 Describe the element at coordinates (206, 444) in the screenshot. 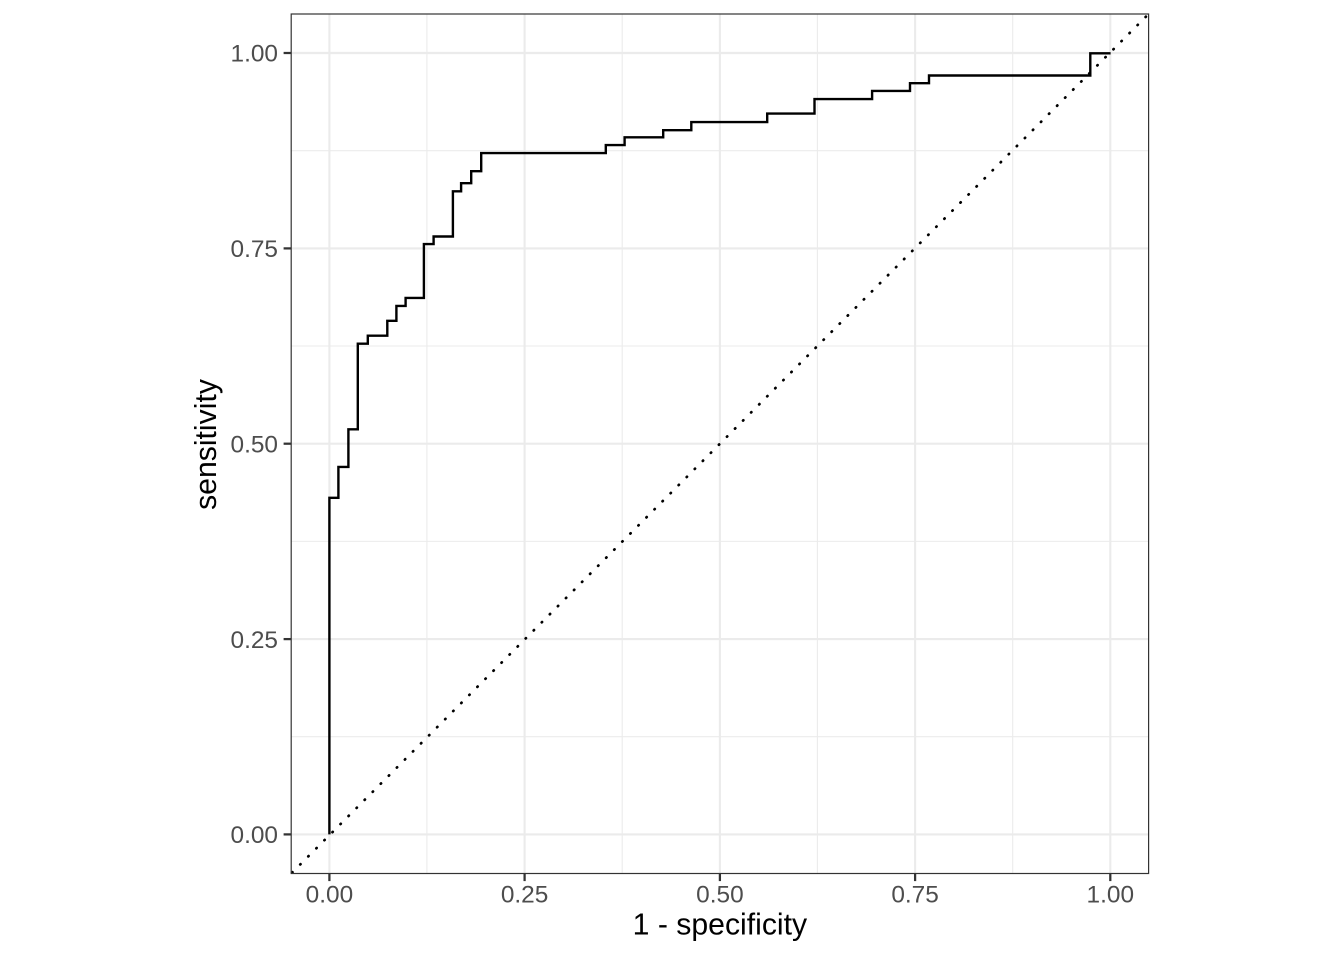

I see `svg-text: sensitivity` at that location.